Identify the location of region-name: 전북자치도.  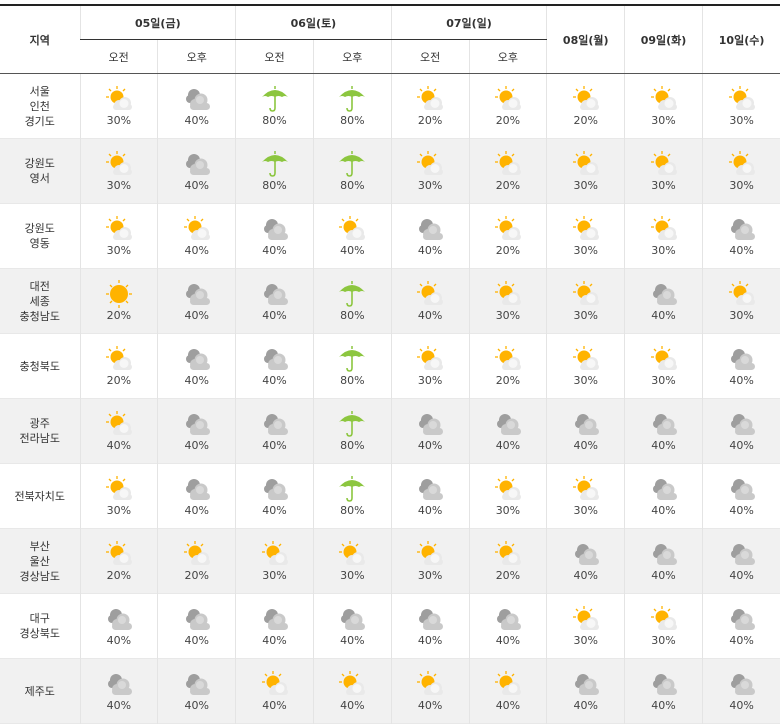
(40, 496).